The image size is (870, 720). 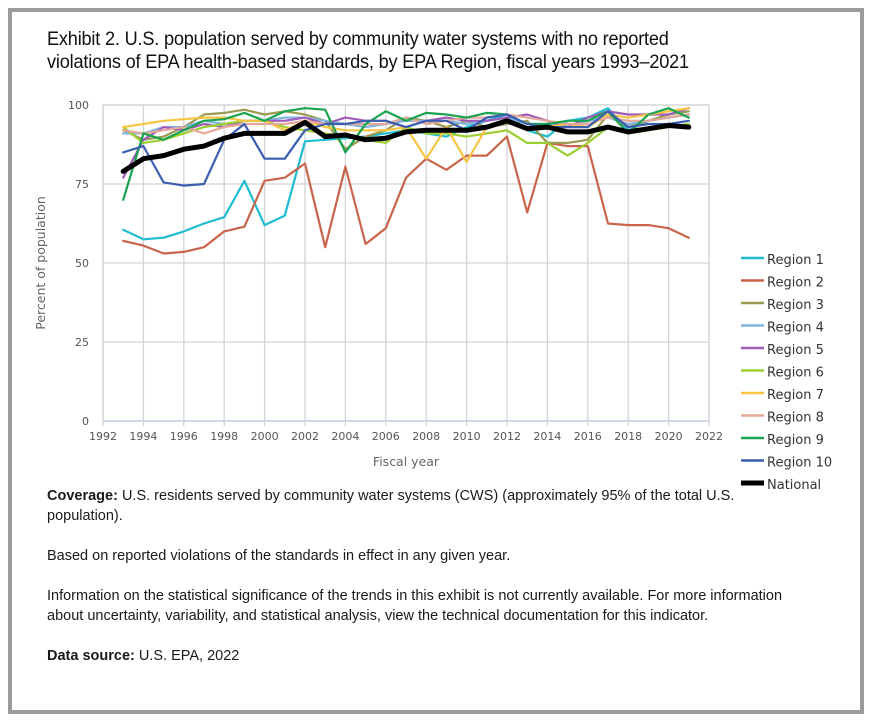 What do you see at coordinates (78, 105) in the screenshot?
I see `y-tick-label: 100` at bounding box center [78, 105].